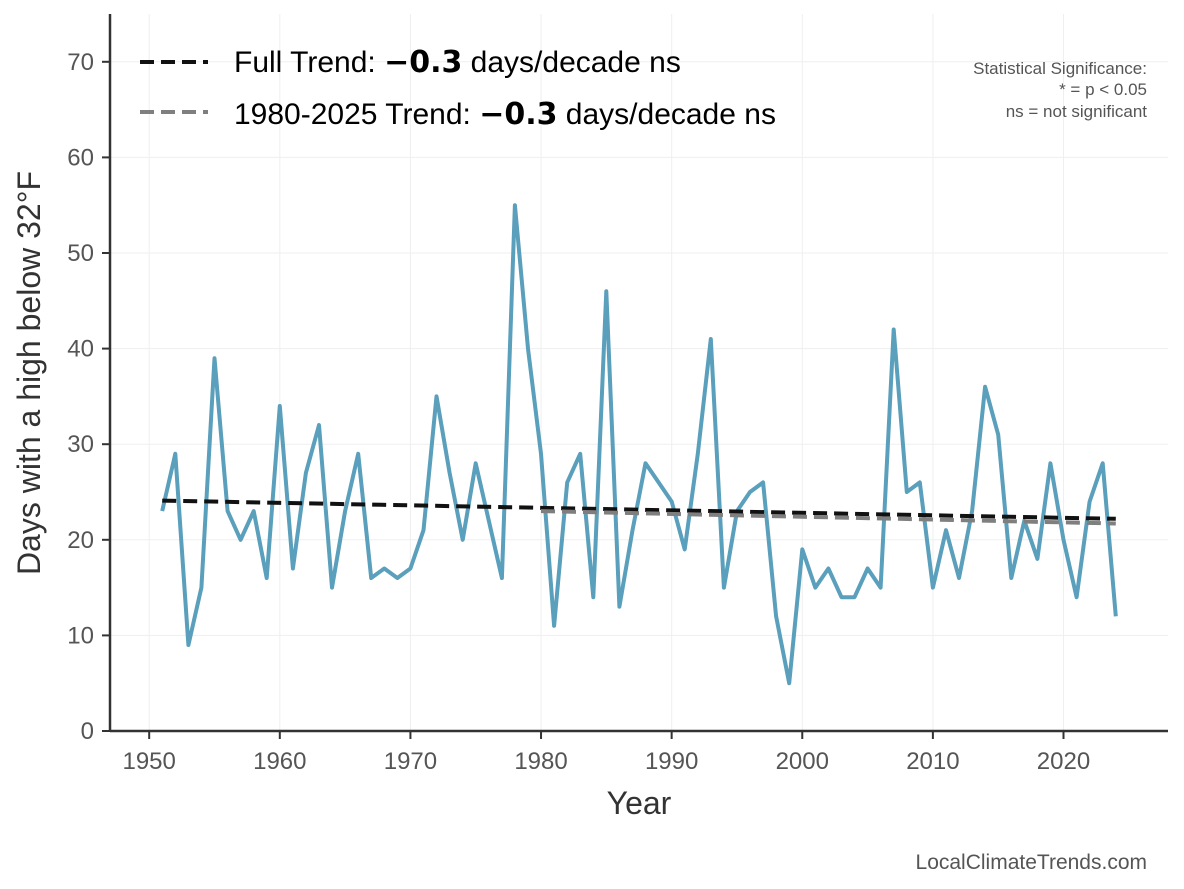 The image size is (1184, 889). What do you see at coordinates (80, 253) in the screenshot?
I see `y-tick-label-50: 50` at bounding box center [80, 253].